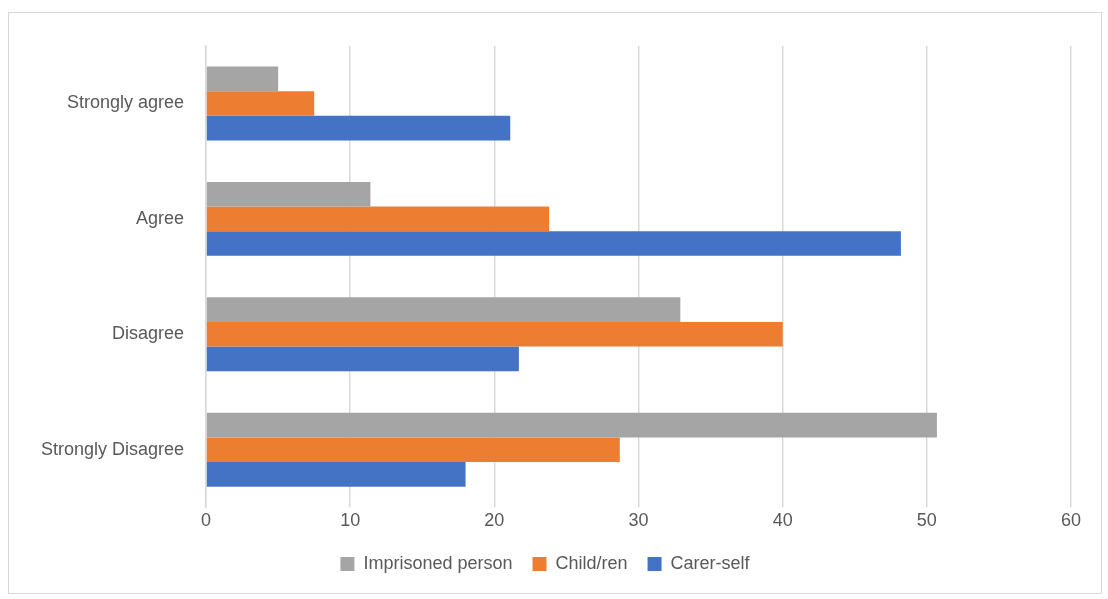 The image size is (1108, 599). I want to click on y-tick-label: Disagree, so click(148, 333).